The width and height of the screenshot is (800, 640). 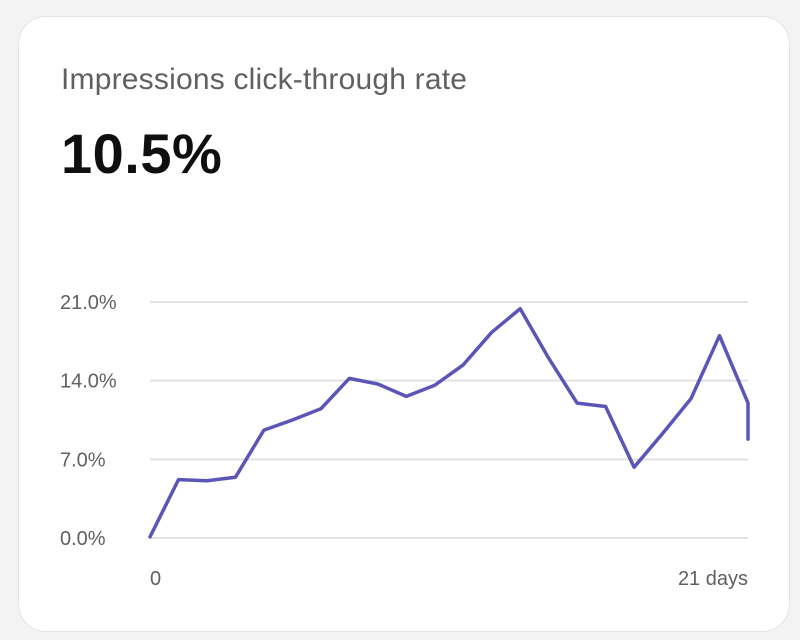 What do you see at coordinates (88, 382) in the screenshot?
I see `y-tick-label: 14.0%` at bounding box center [88, 382].